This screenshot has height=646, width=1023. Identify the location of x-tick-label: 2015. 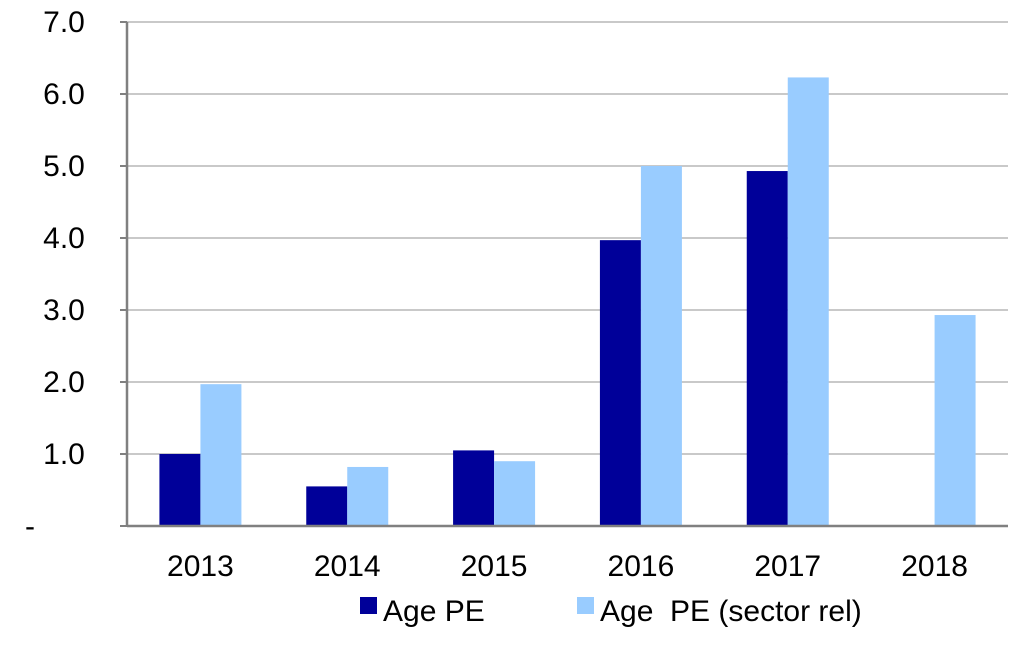
(494, 566).